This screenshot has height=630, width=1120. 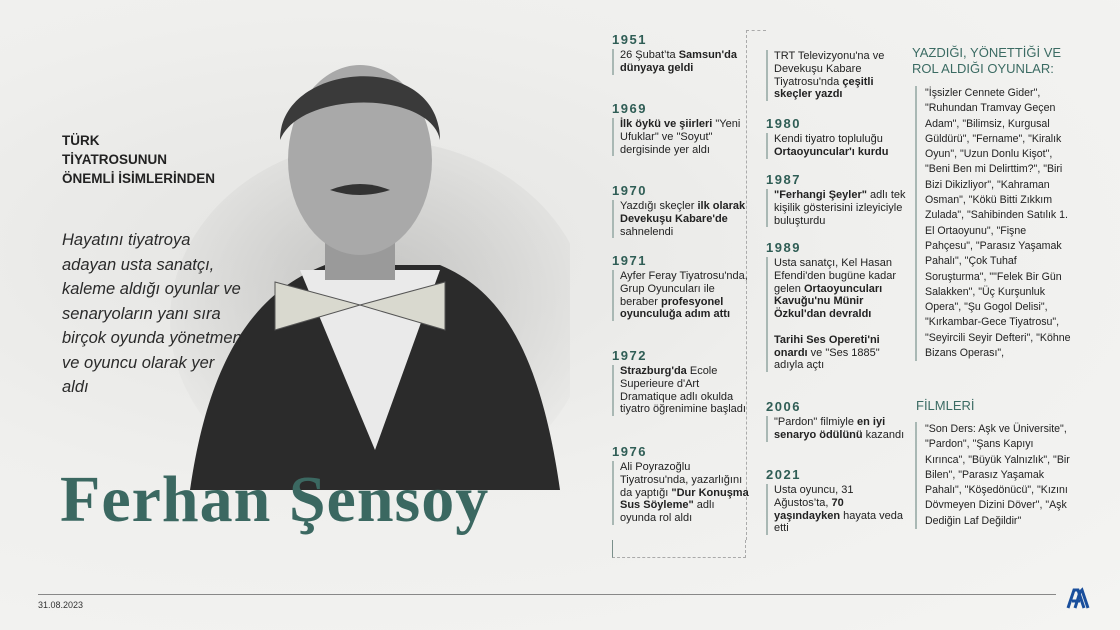 What do you see at coordinates (629, 108) in the screenshot?
I see `timeline-year: 1969` at bounding box center [629, 108].